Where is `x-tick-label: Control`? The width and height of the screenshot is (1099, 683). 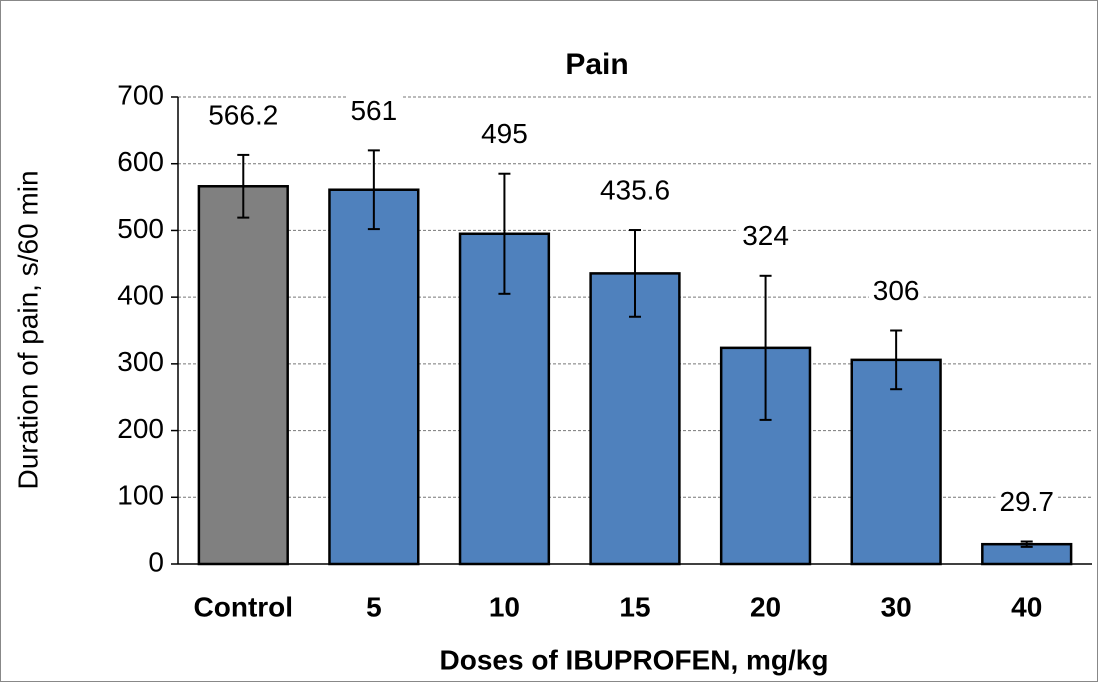
x-tick-label: Control is located at coordinates (244, 606).